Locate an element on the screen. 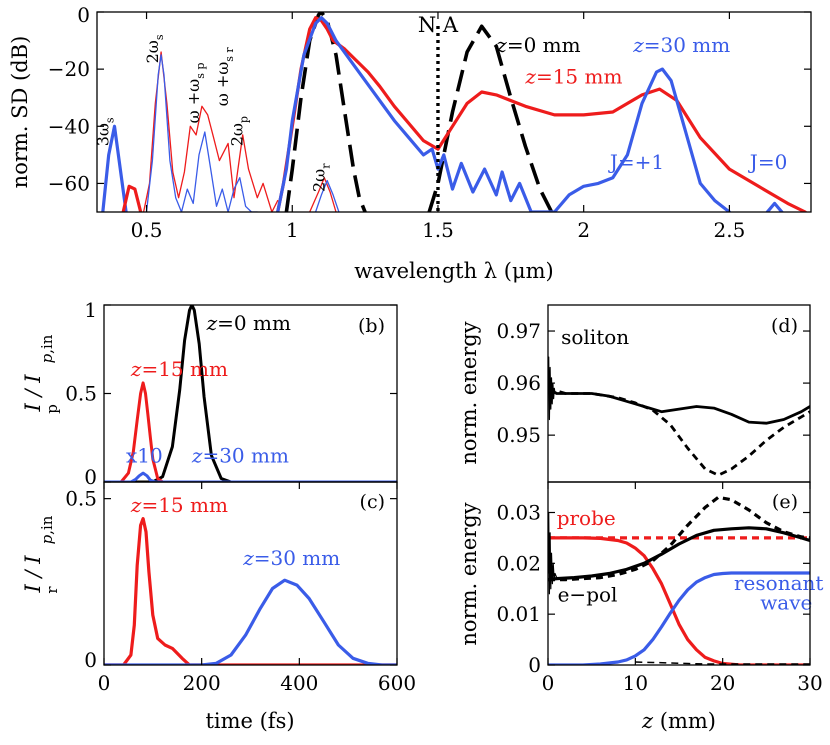 The image size is (830, 745). panel-a-ylabel: norm. SD (dB) is located at coordinates (20, 112).